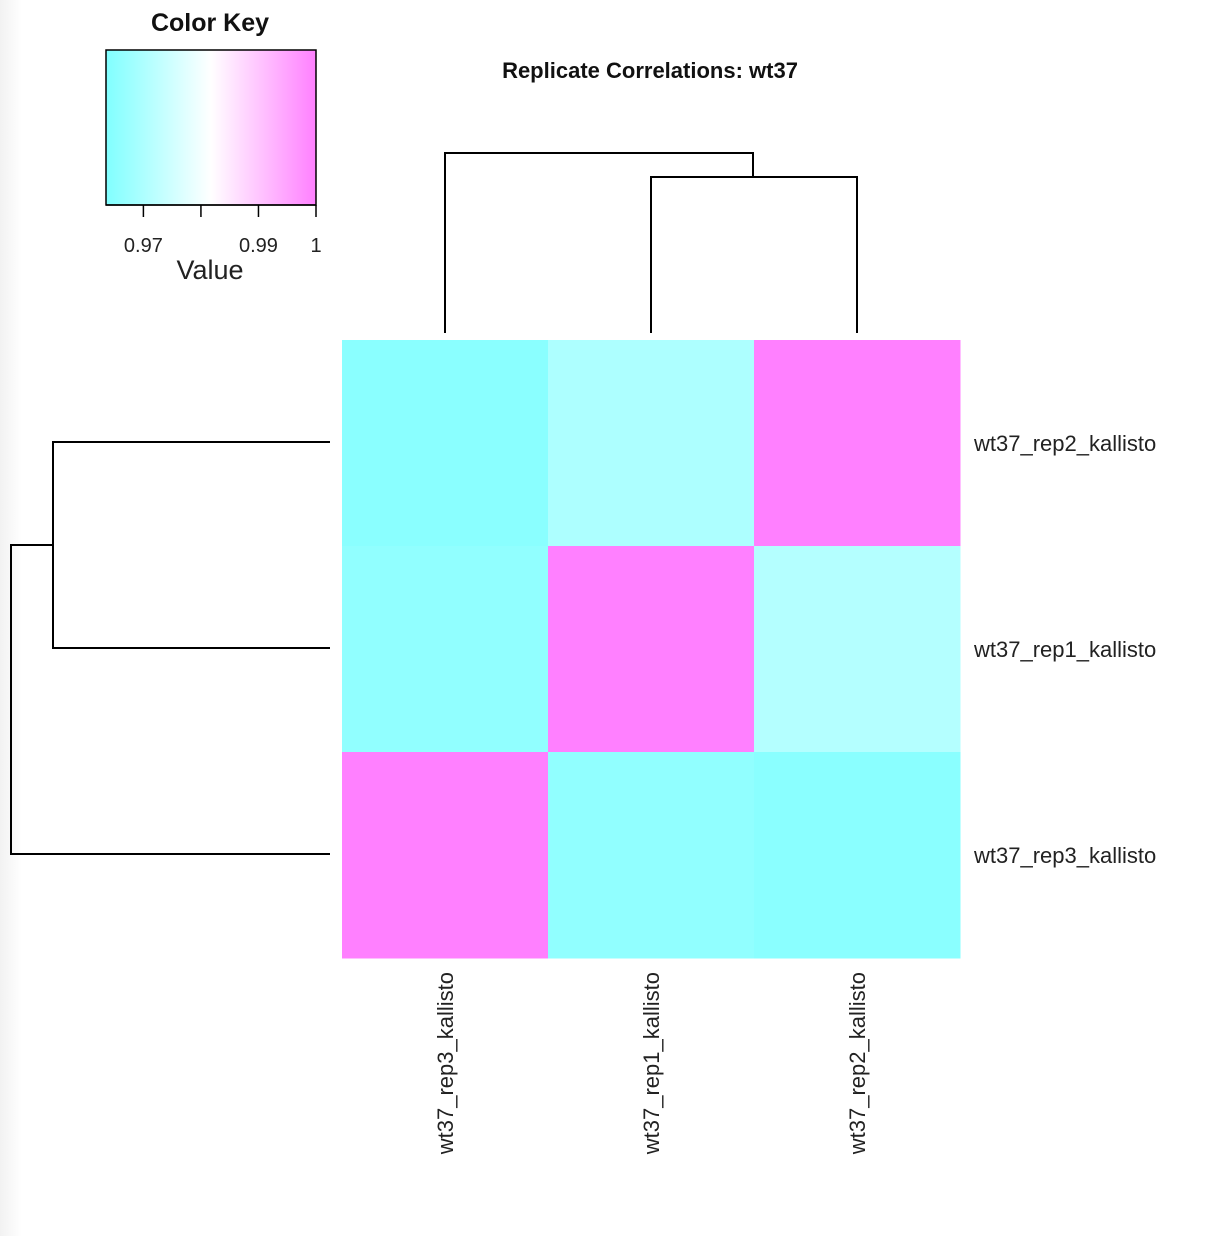 This screenshot has width=1232, height=1236. Describe the element at coordinates (857, 1063) in the screenshot. I see `column-label: wt37_rep2_kallisto` at that location.